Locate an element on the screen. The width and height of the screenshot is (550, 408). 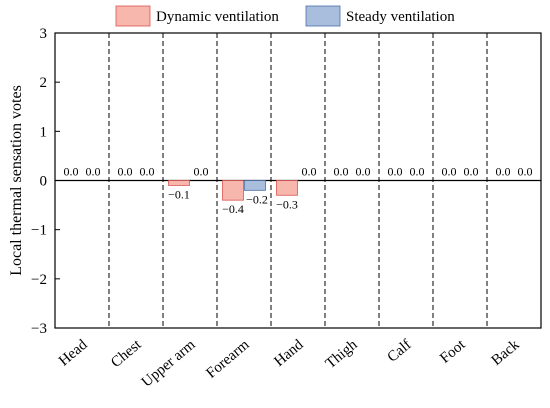
y-tick-label: 0 is located at coordinates (44, 182).